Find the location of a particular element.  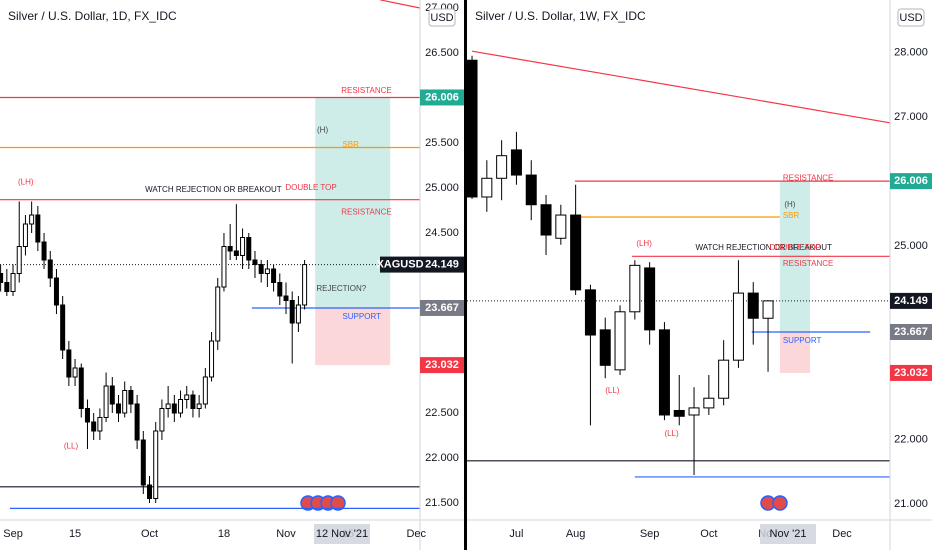

symbol-tag is located at coordinates (400, 264).